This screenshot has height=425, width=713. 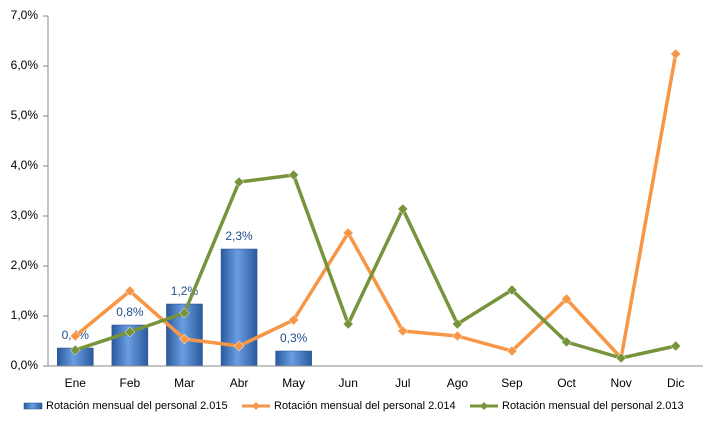 What do you see at coordinates (620, 383) in the screenshot?
I see `x-tick-label: Nov` at bounding box center [620, 383].